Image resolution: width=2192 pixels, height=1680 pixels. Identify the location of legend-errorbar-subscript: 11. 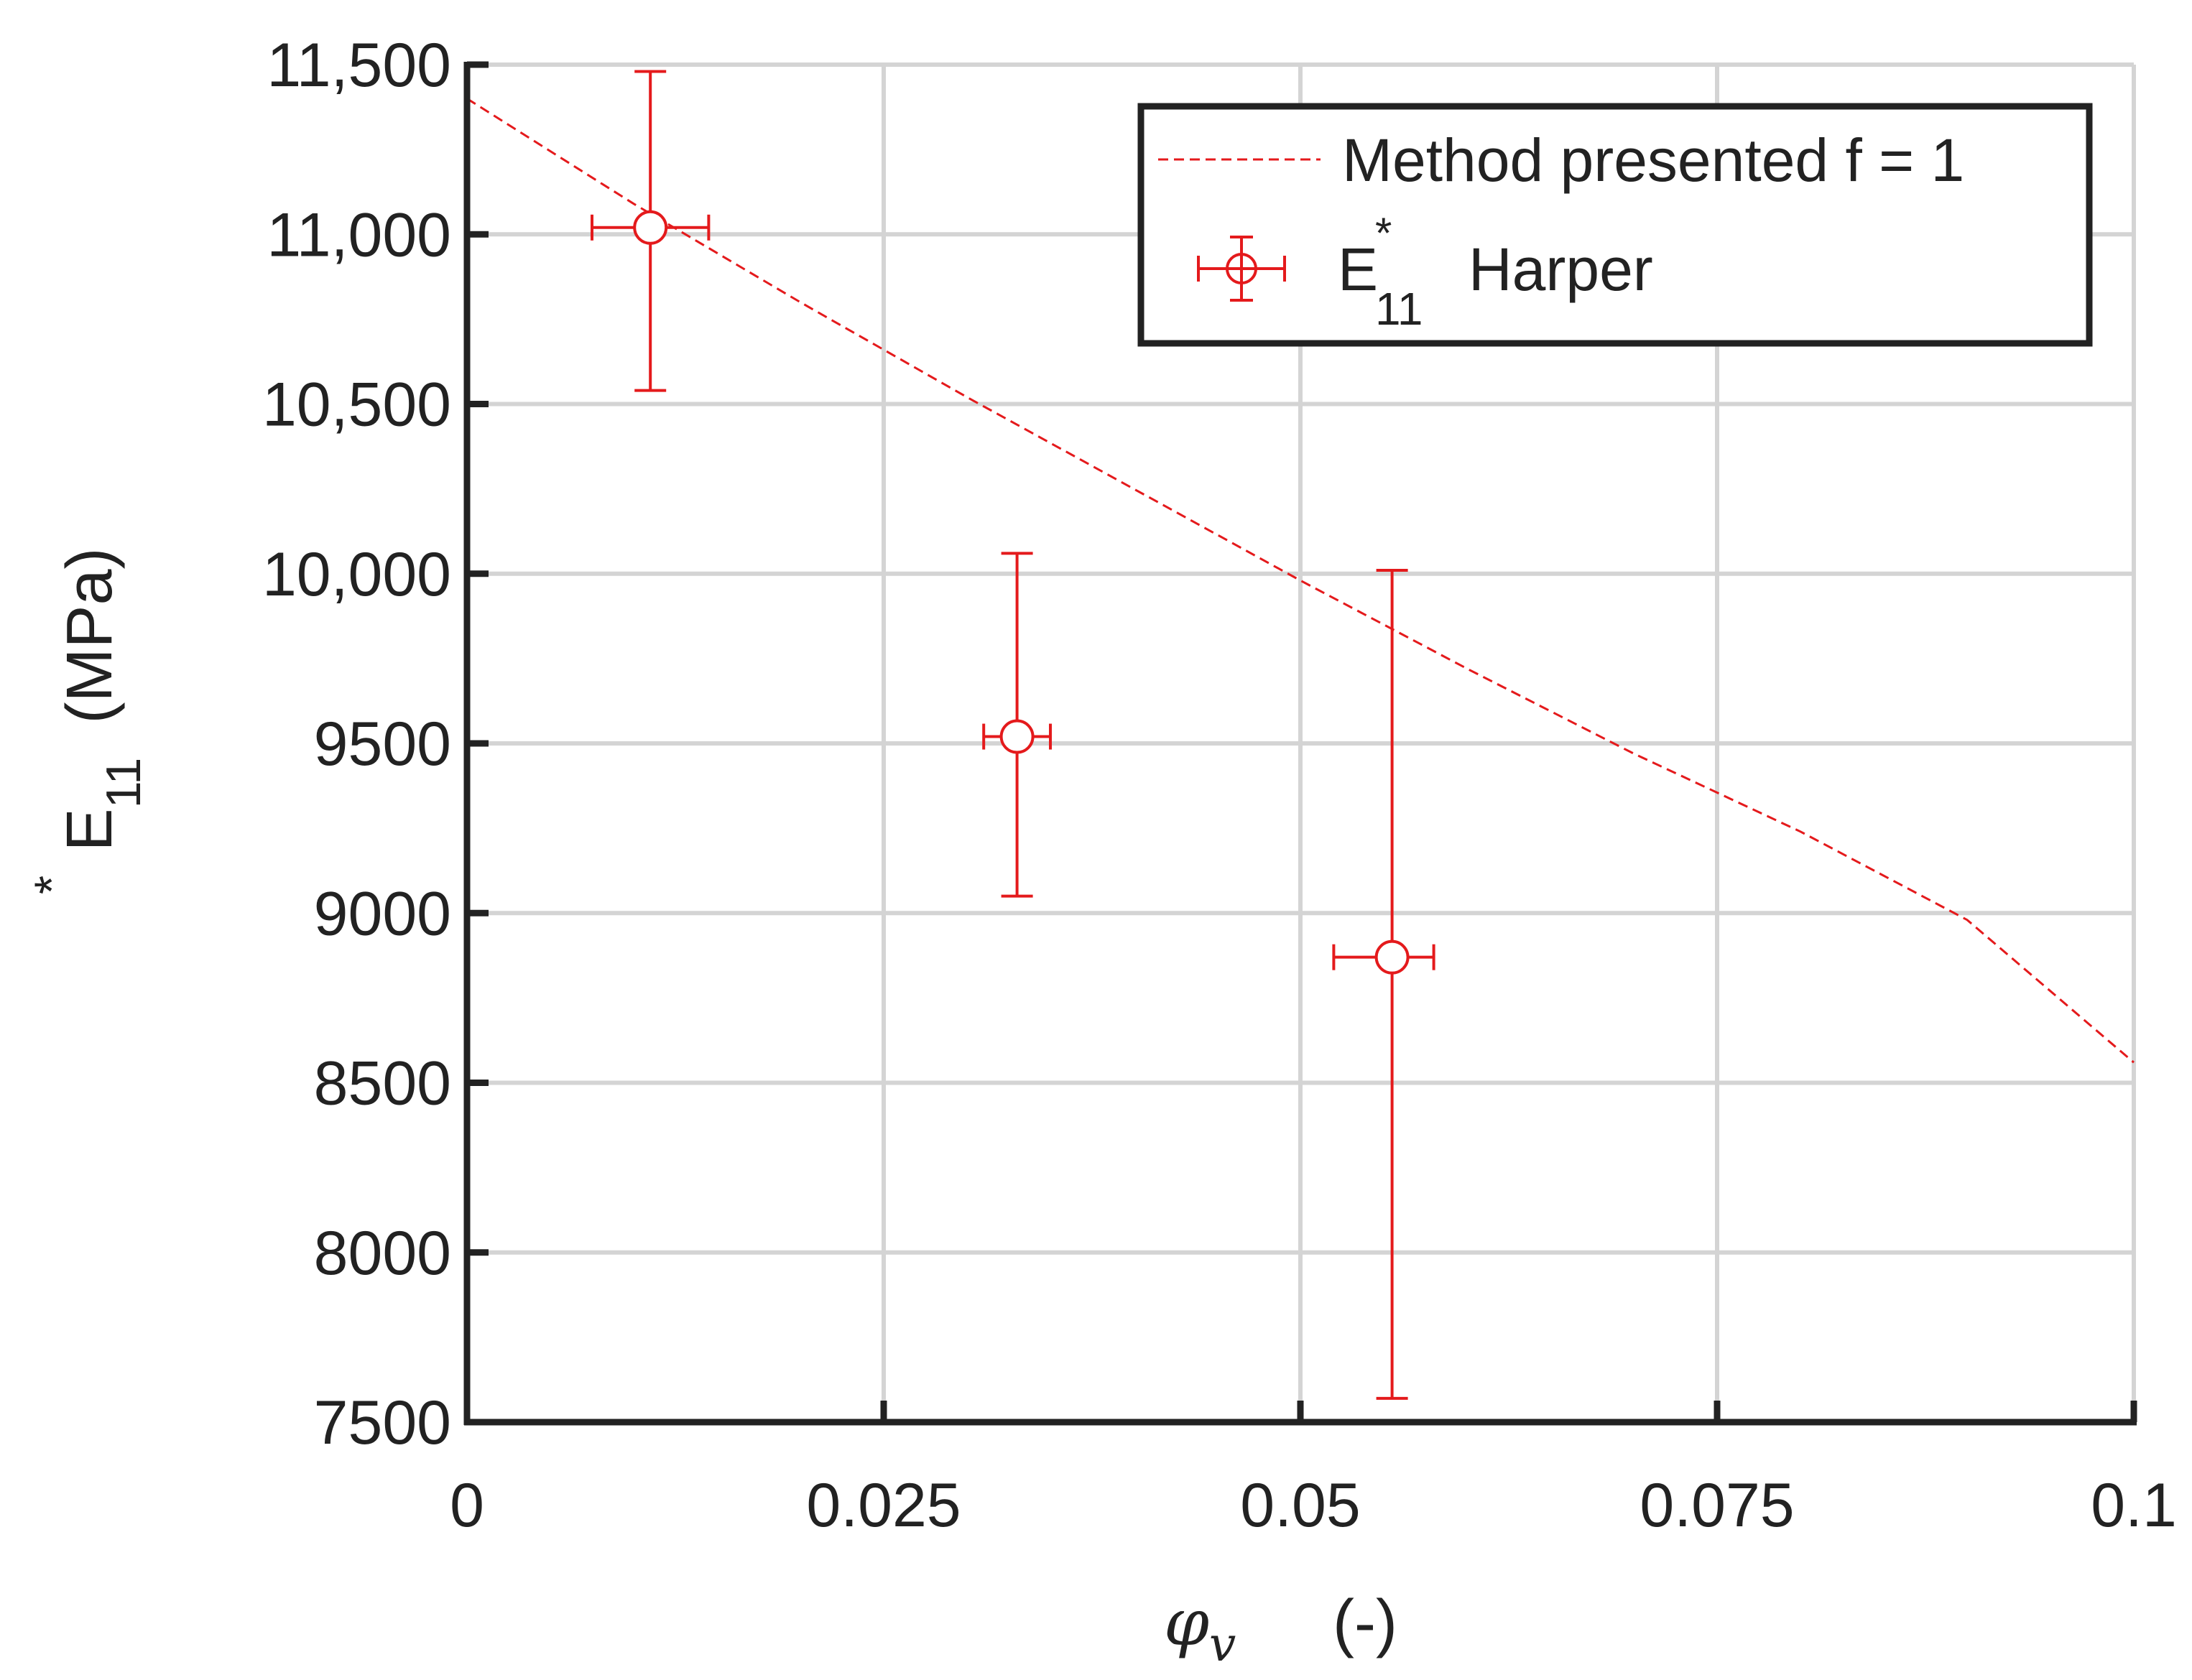
(1399, 309).